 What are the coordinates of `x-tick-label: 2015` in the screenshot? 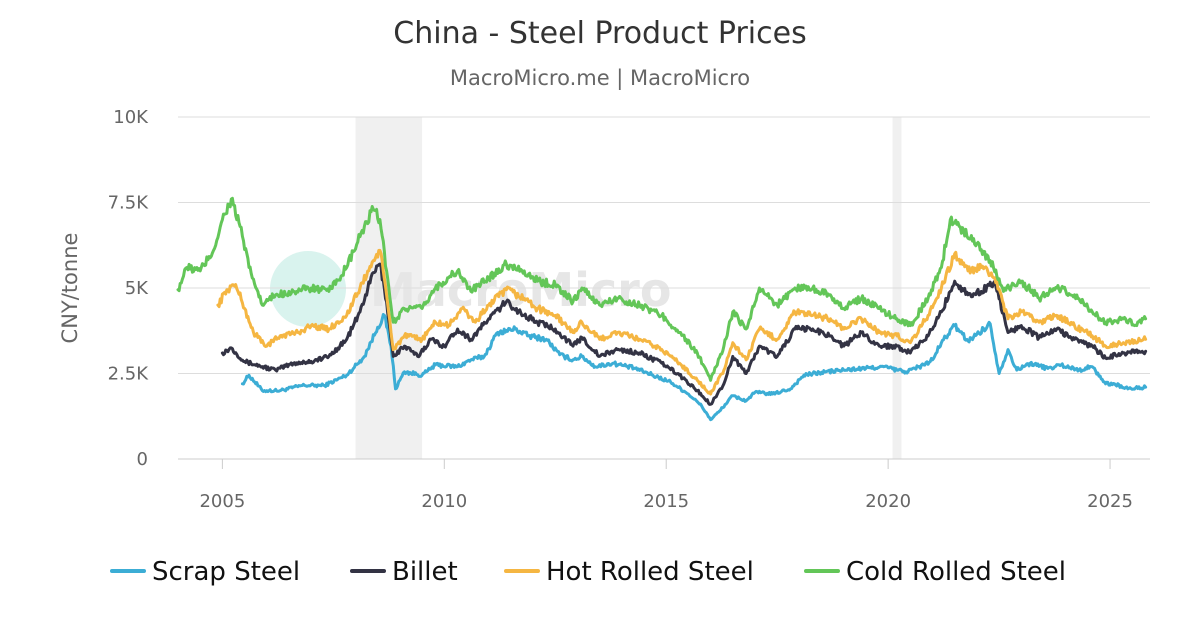 It's located at (666, 501).